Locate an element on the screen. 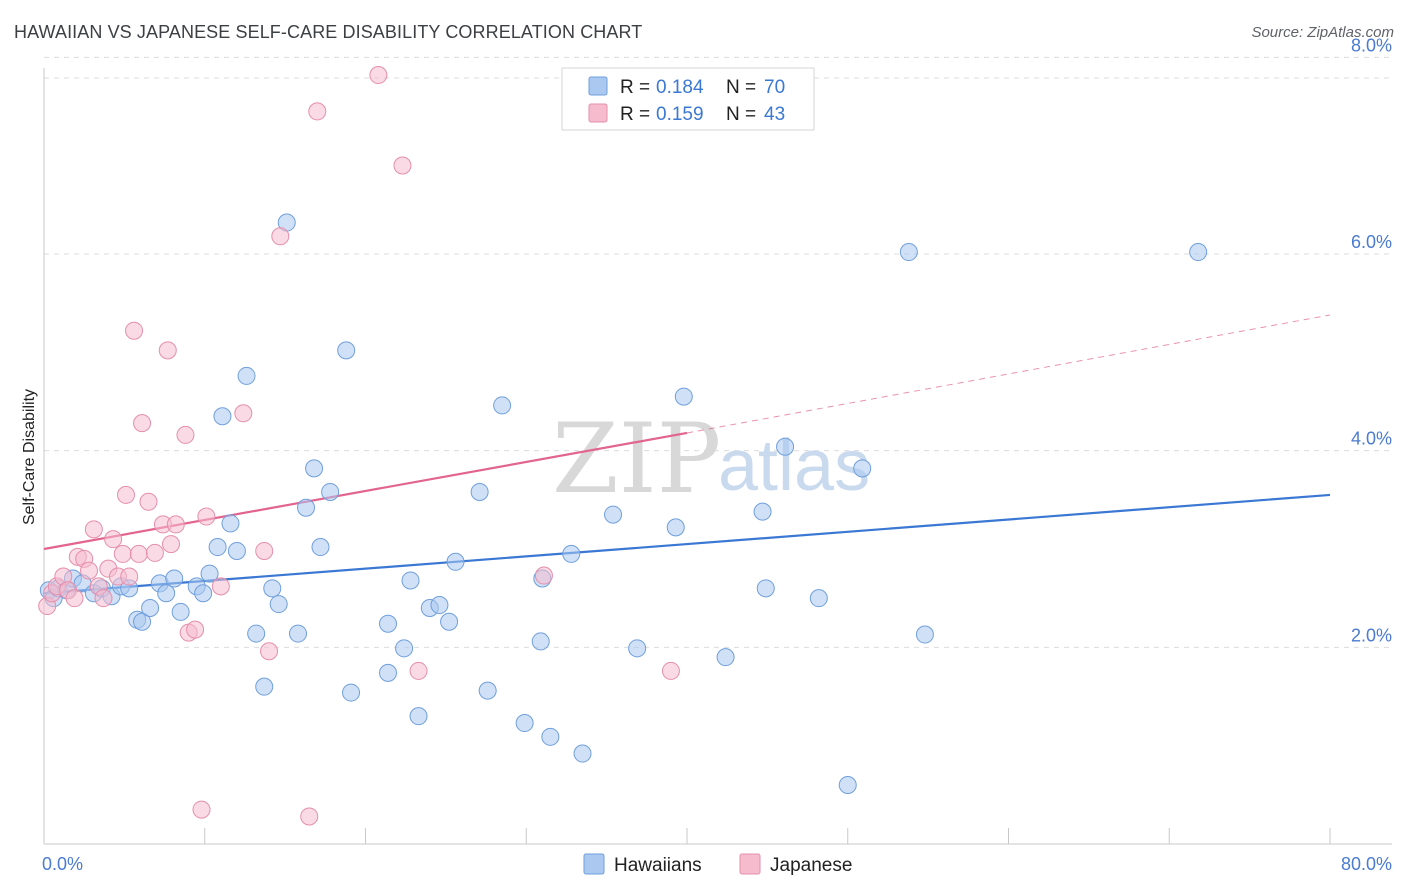 This screenshot has width=1406, height=892. watermark: ZIP atlas is located at coordinates (711, 459).